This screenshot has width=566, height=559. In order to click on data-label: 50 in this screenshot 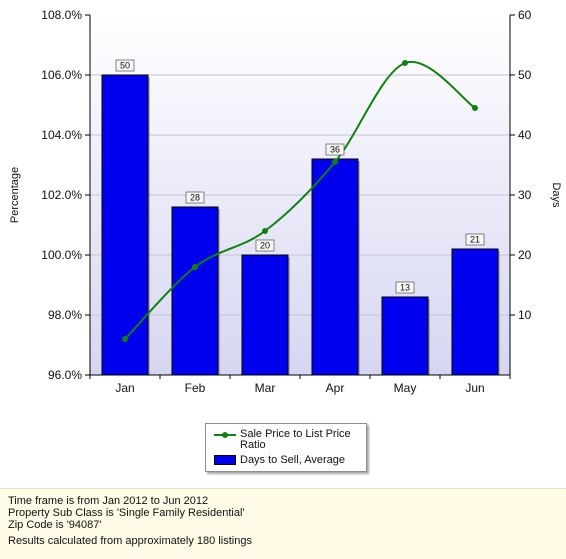, I will do `click(125, 66)`.